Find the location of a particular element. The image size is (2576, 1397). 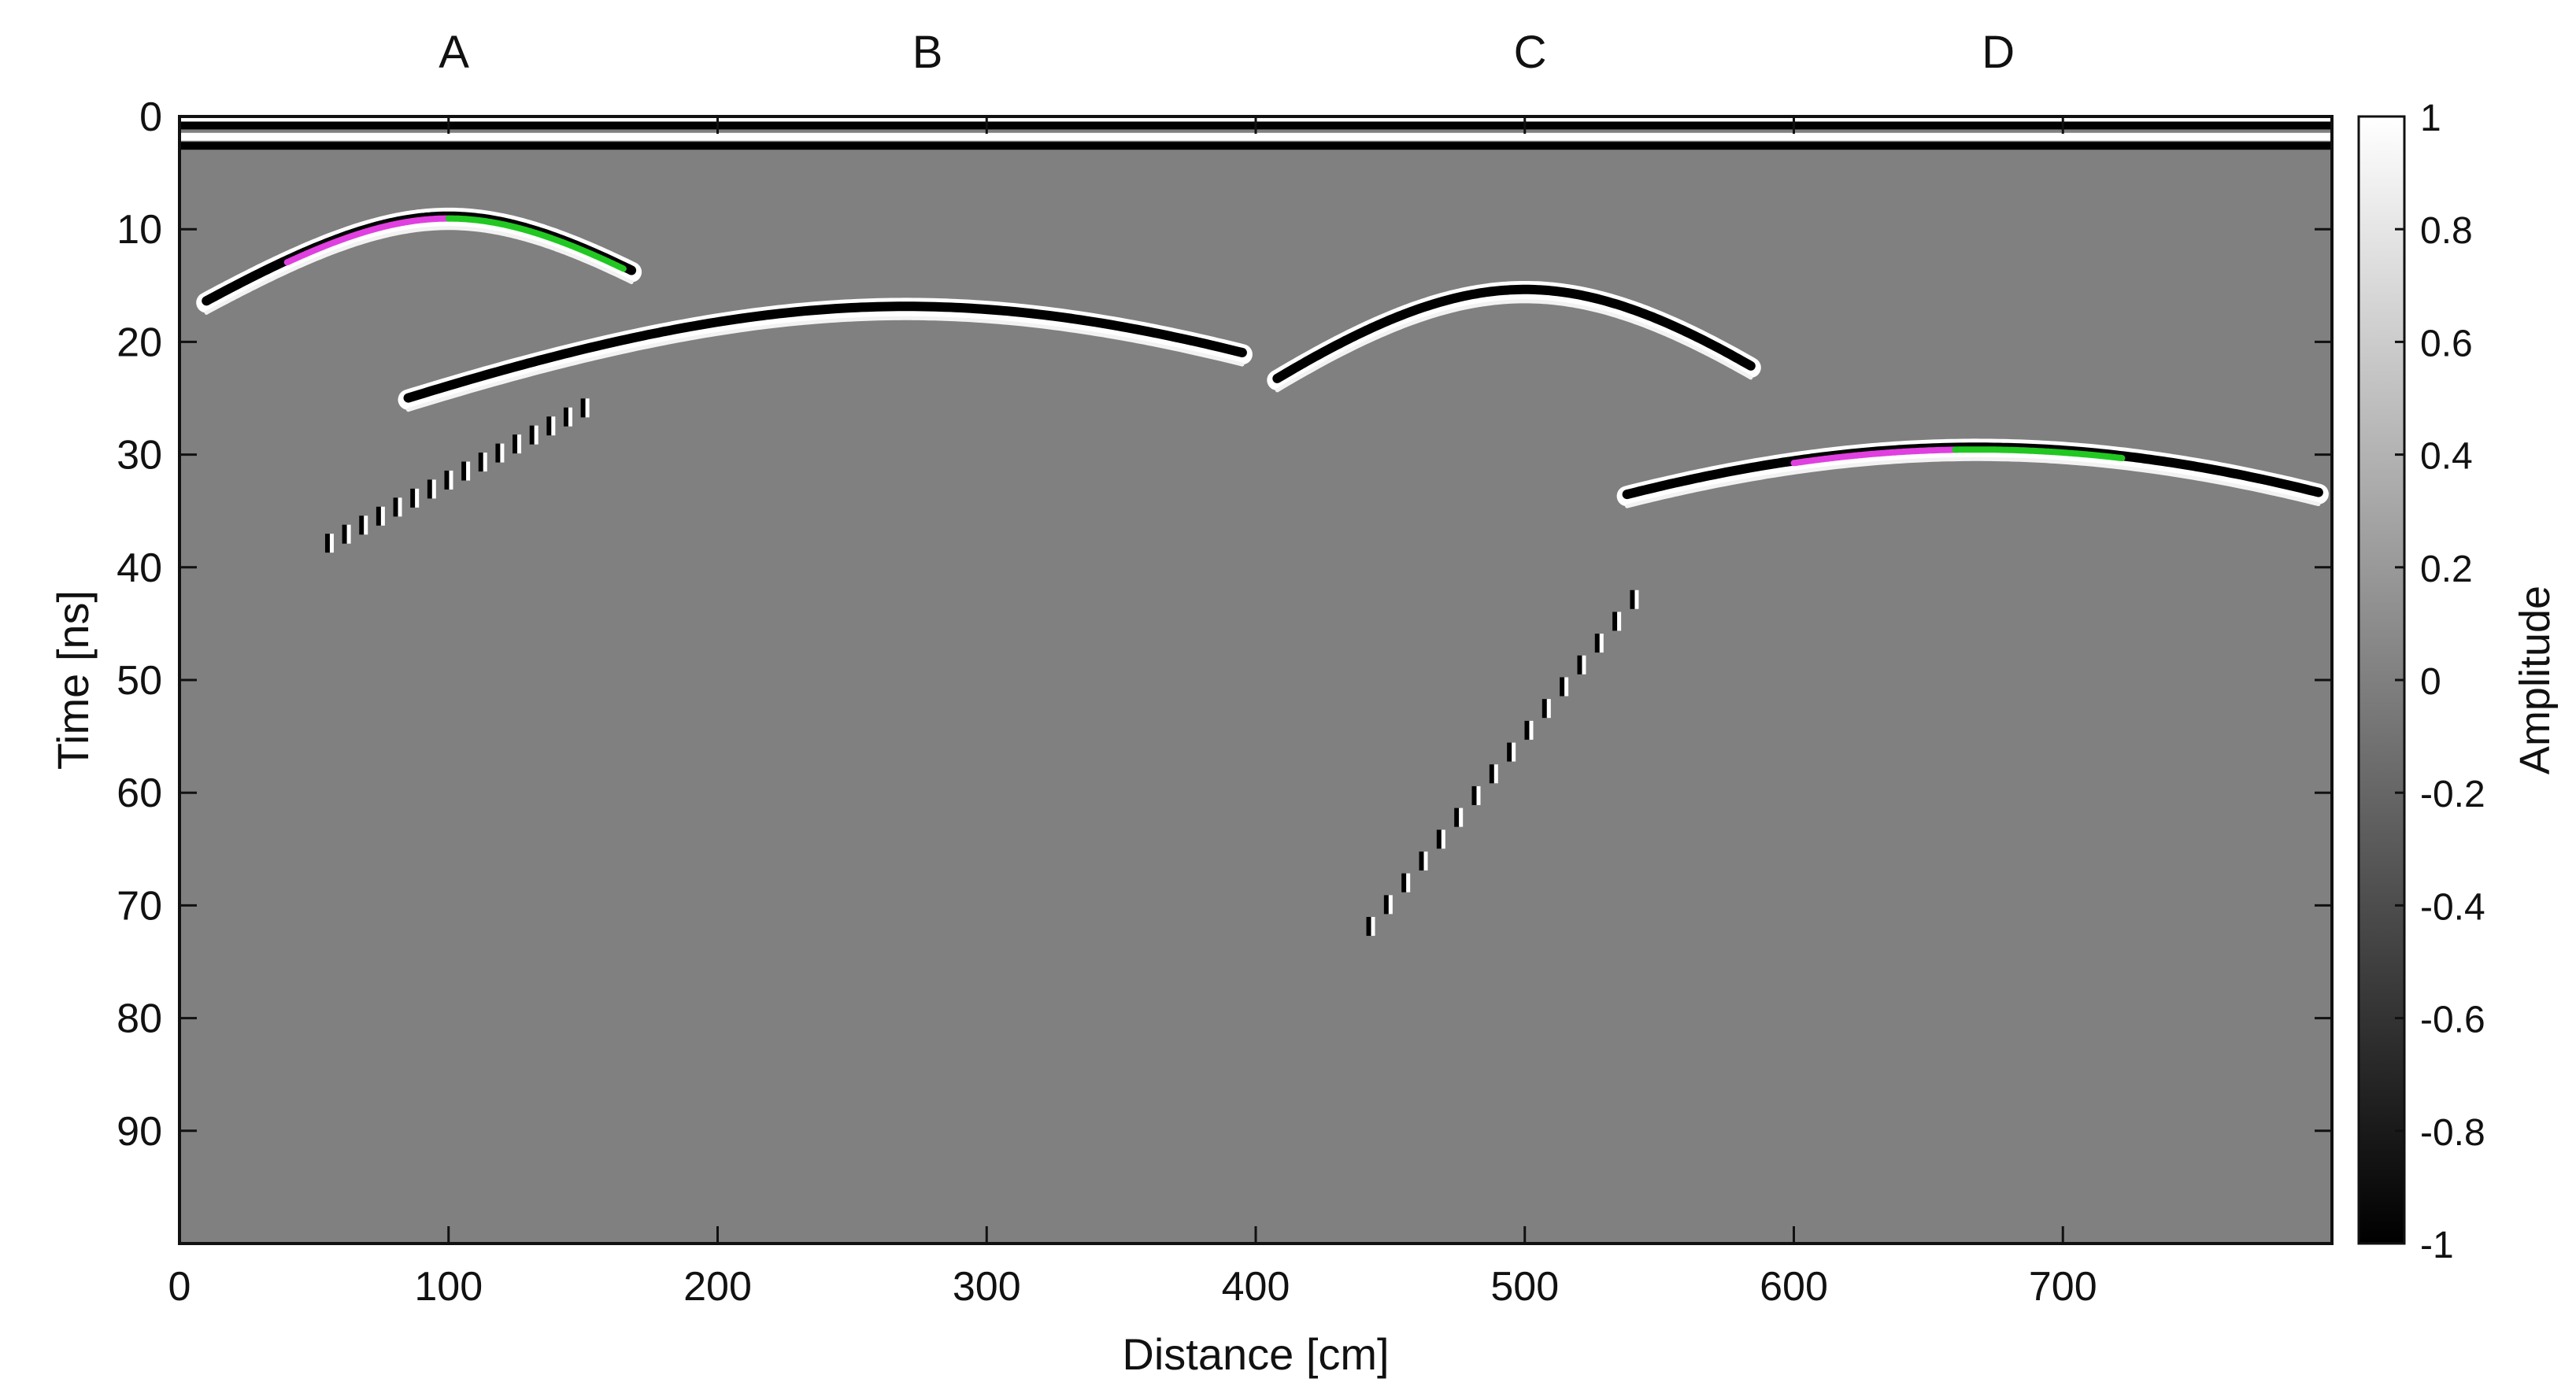

colorbar-tick-label: -0.6 is located at coordinates (2452, 1020).